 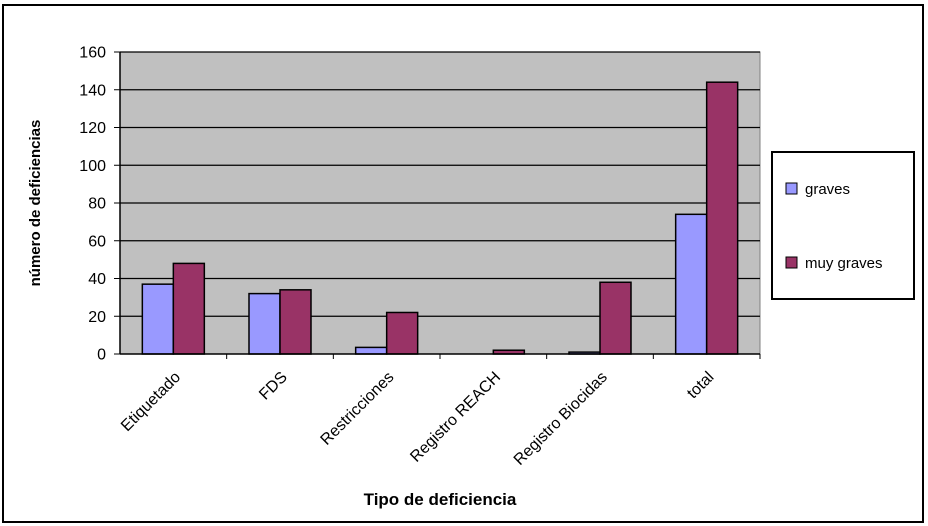 I want to click on x-tick-label: Registro REACH, so click(x=455, y=417).